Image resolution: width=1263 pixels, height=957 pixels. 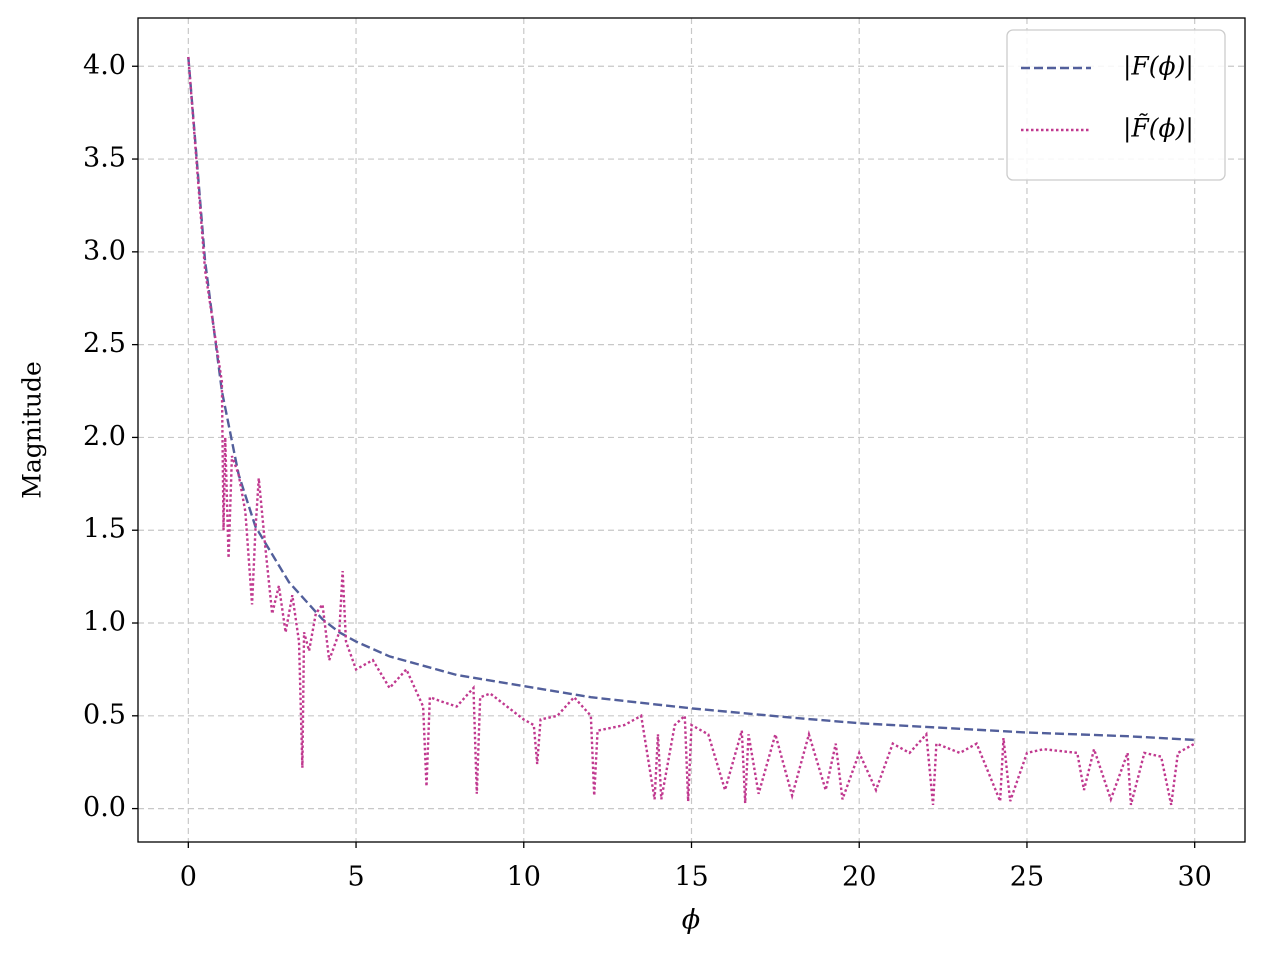 What do you see at coordinates (104, 807) in the screenshot?
I see `y-tick-label: 0.0` at bounding box center [104, 807].